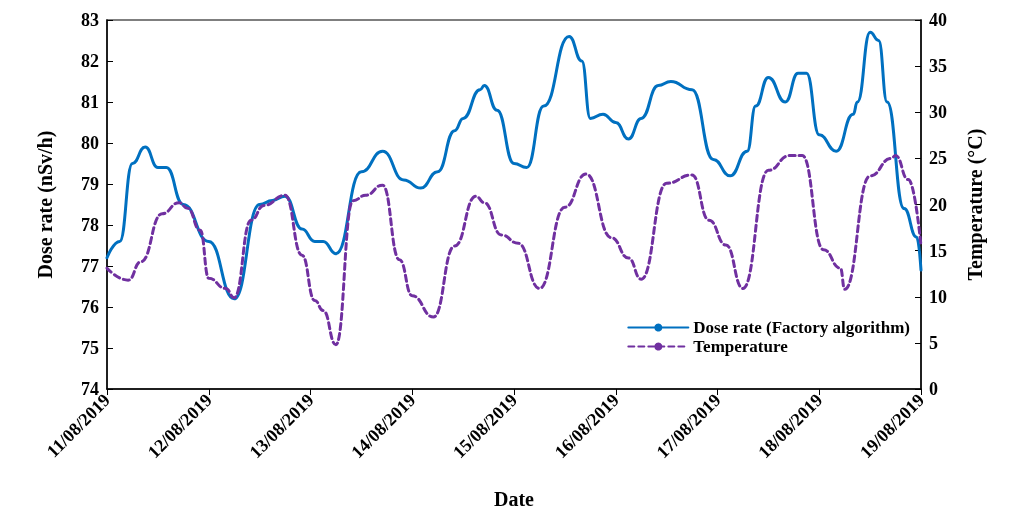 The height and width of the screenshot is (530, 1025). What do you see at coordinates (90, 184) in the screenshot?
I see `y-tick-label: 79` at bounding box center [90, 184].